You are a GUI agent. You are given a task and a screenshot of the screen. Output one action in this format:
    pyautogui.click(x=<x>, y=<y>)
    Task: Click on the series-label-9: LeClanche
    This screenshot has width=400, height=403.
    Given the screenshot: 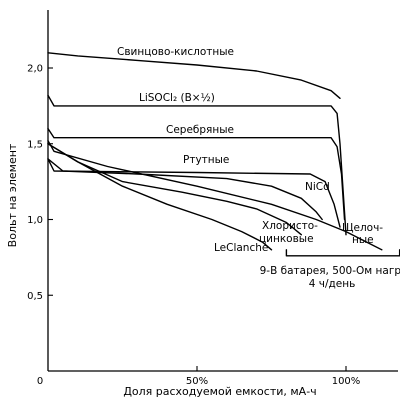 What is the action you would take?
    pyautogui.click(x=241, y=248)
    